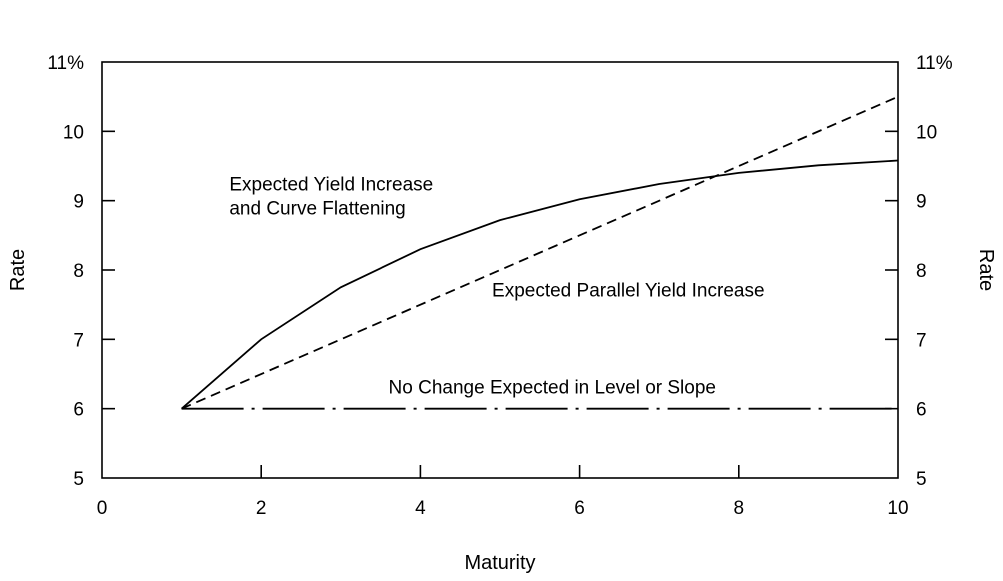  Describe the element at coordinates (78, 410) in the screenshot. I see `y-tick-label-left: 6` at that location.